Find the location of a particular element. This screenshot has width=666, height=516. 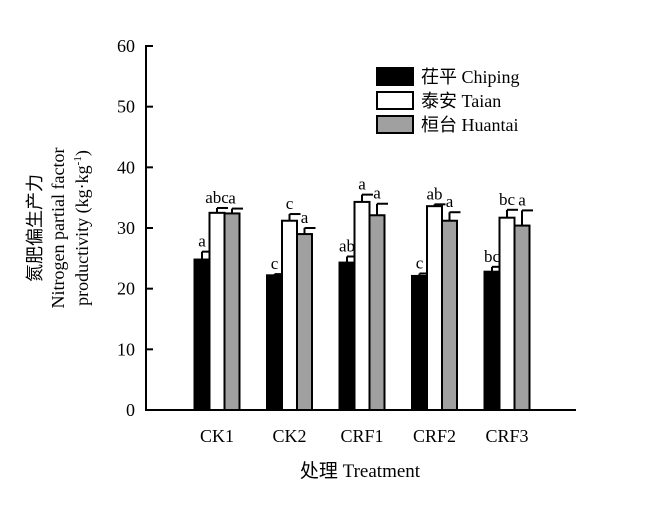

y-axis-title-en-line1: Nitrogen partial factor is located at coordinates (58, 228).